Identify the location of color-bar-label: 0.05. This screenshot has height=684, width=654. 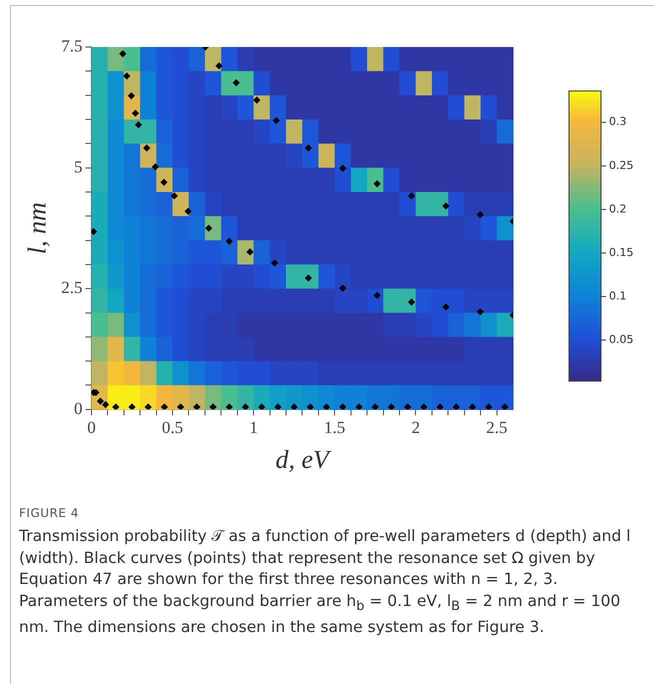
(621, 339).